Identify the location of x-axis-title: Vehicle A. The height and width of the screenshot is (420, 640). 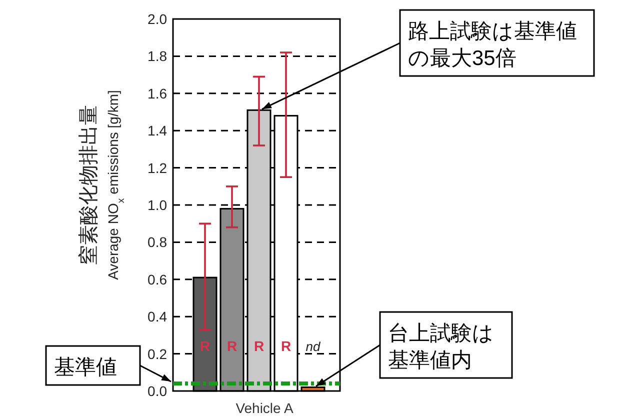
(265, 408).